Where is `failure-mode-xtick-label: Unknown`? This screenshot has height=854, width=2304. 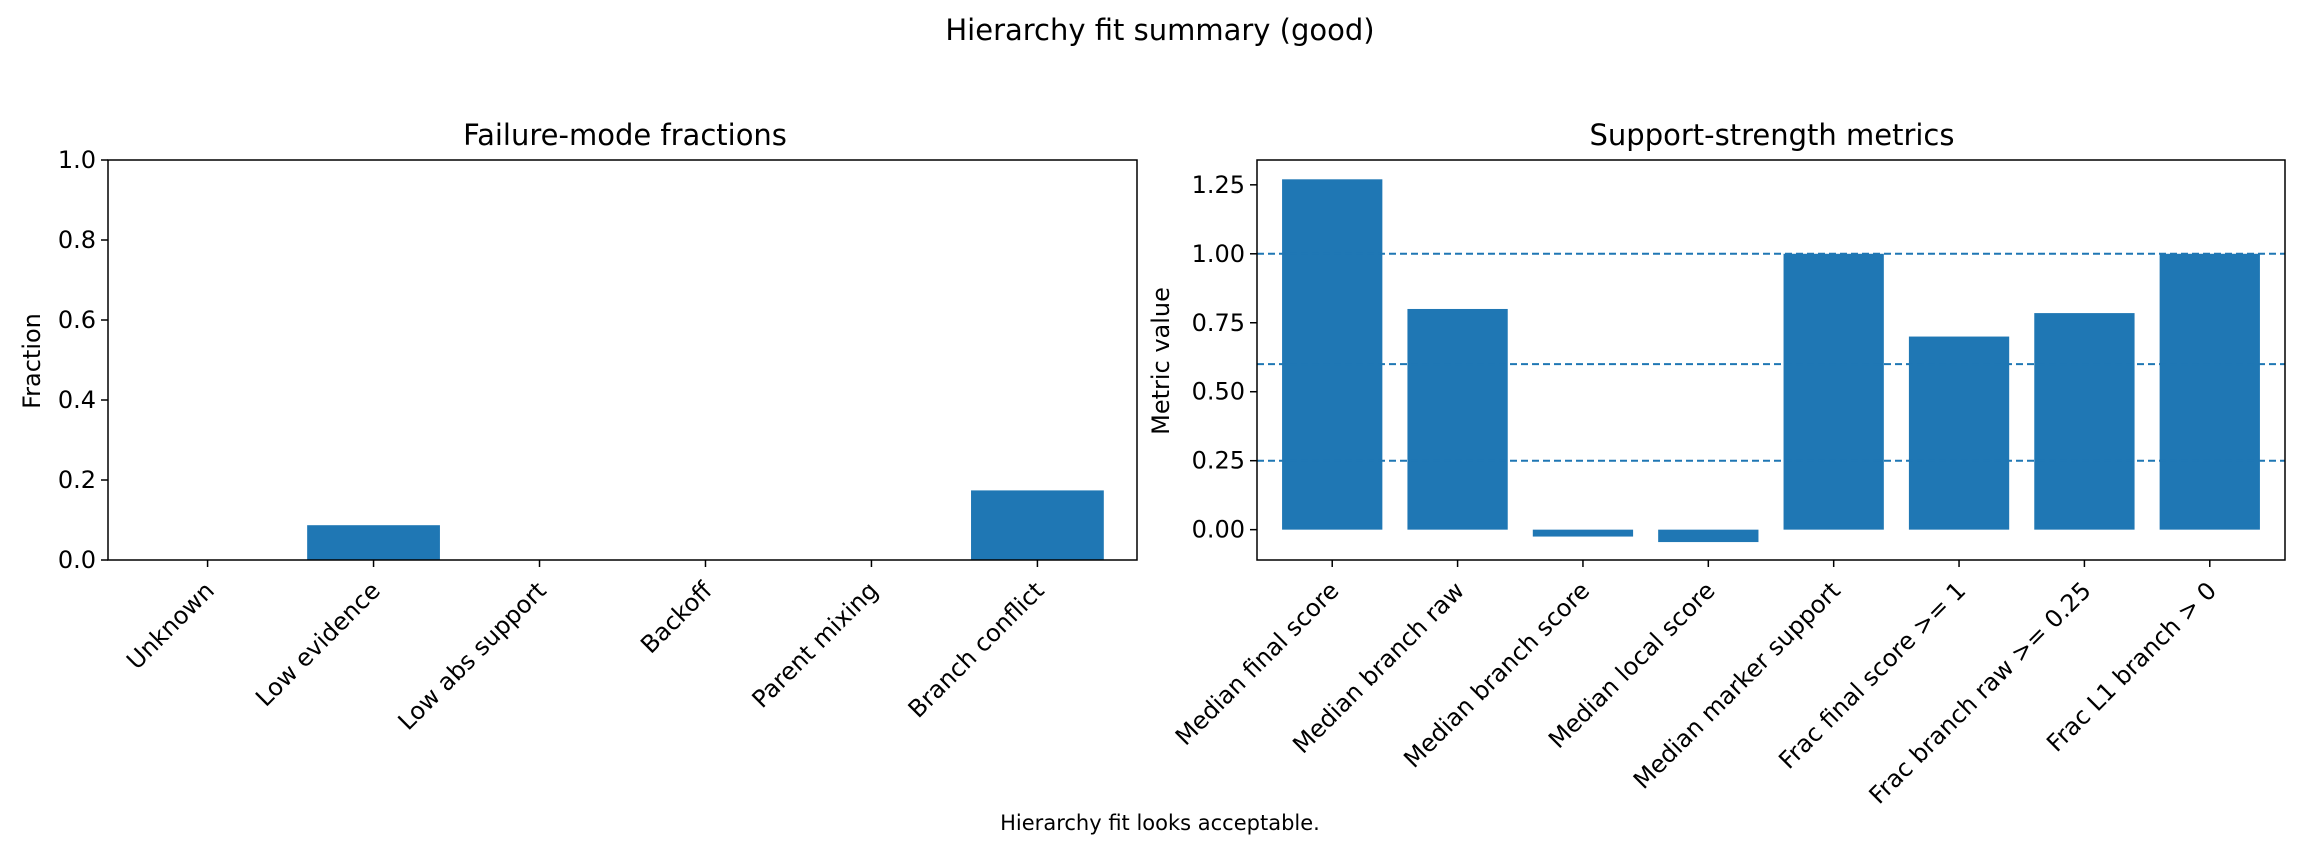
failure-mode-xtick-label: Unknown is located at coordinates (170, 625).